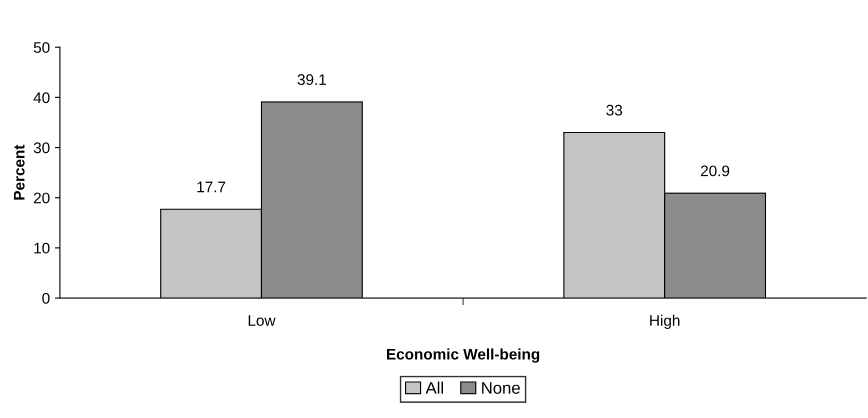 The height and width of the screenshot is (418, 868). What do you see at coordinates (501, 388) in the screenshot?
I see `legend-label: None` at bounding box center [501, 388].